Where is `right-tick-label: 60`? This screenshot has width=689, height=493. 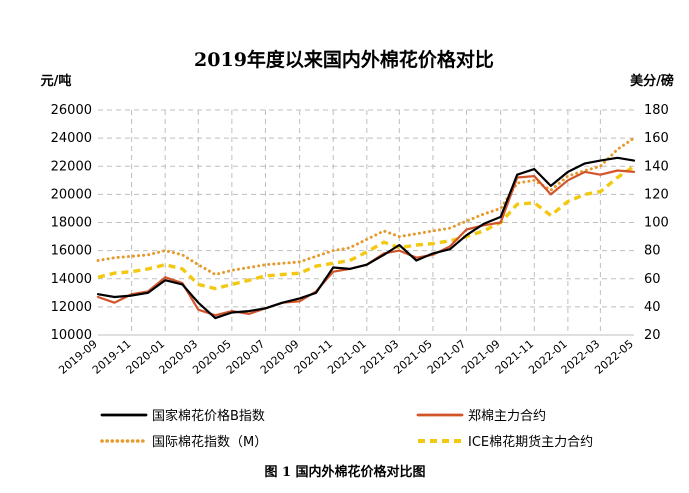
right-tick-label: 60 is located at coordinates (652, 279).